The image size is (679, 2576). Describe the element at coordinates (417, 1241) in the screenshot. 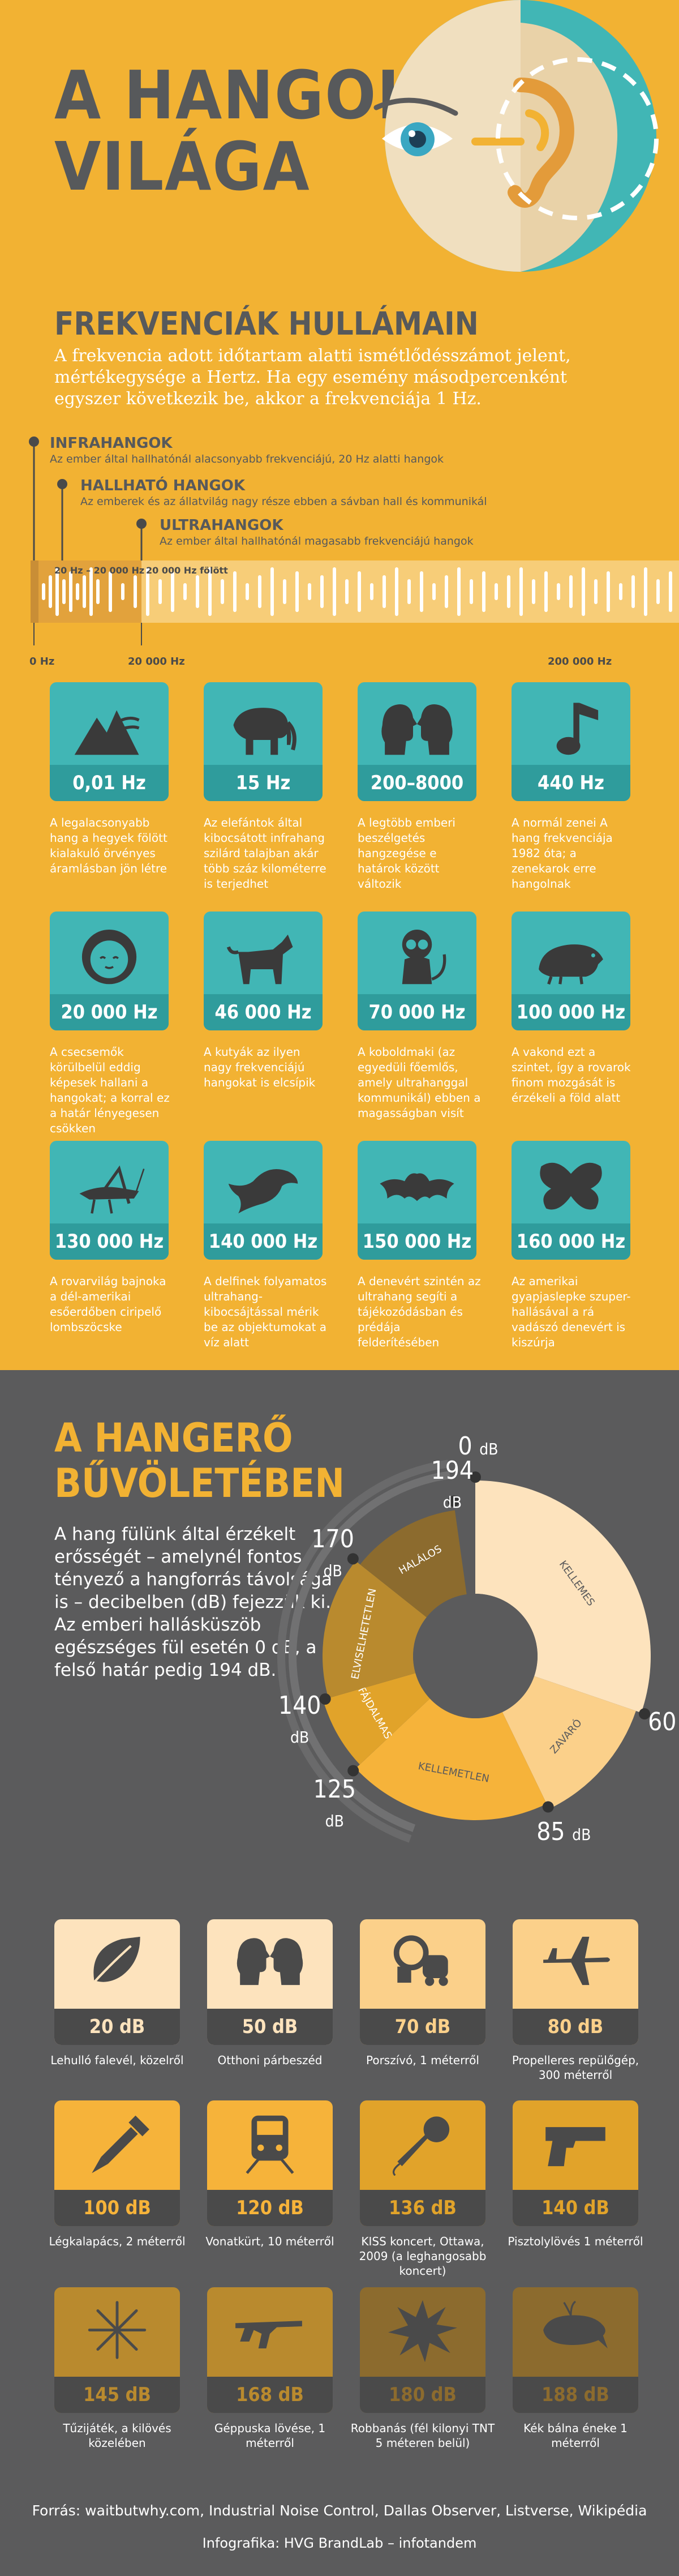

I see `frequency-value: 150 000 Hz` at that location.